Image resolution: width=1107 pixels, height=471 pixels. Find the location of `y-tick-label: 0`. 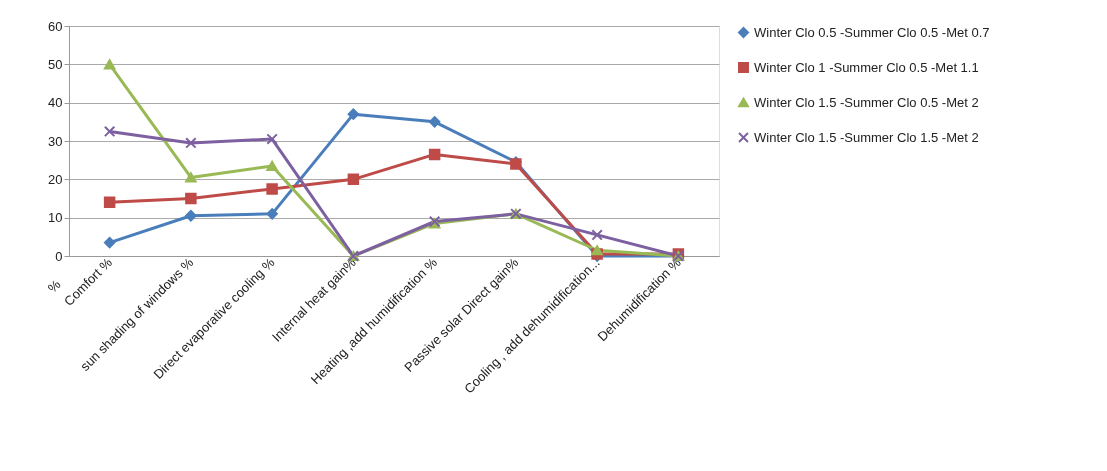

y-tick-label: 0 is located at coordinates (59, 256).